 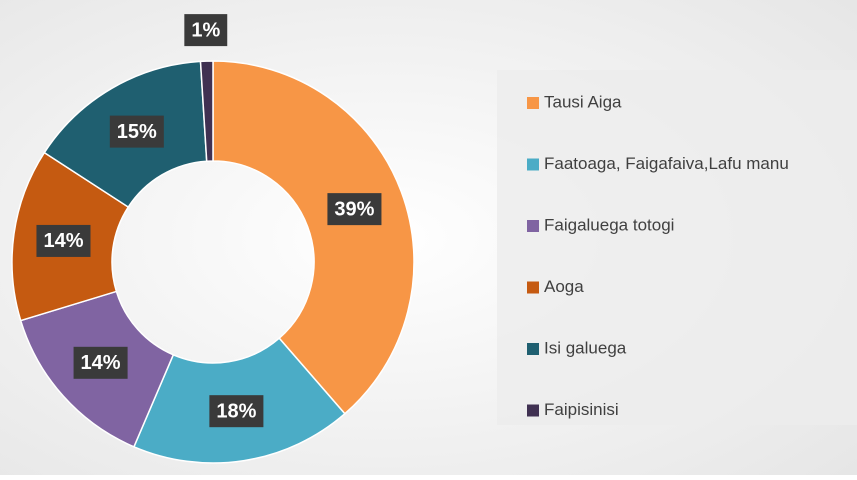 What do you see at coordinates (581, 409) in the screenshot?
I see `legend-label: Faipisinisi` at bounding box center [581, 409].